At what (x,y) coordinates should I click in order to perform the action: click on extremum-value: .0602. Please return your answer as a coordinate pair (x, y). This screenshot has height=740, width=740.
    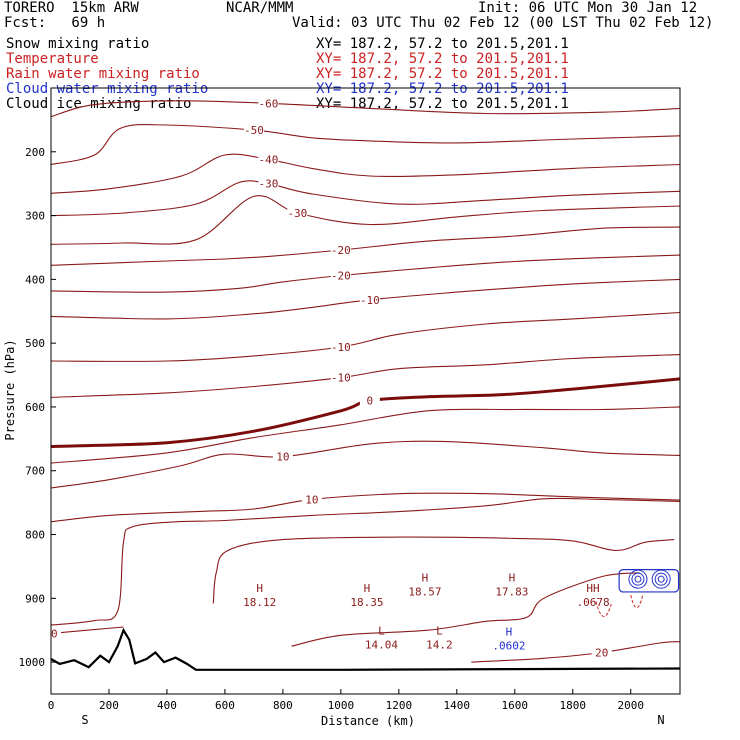
    Looking at the image, I should click on (508, 645).